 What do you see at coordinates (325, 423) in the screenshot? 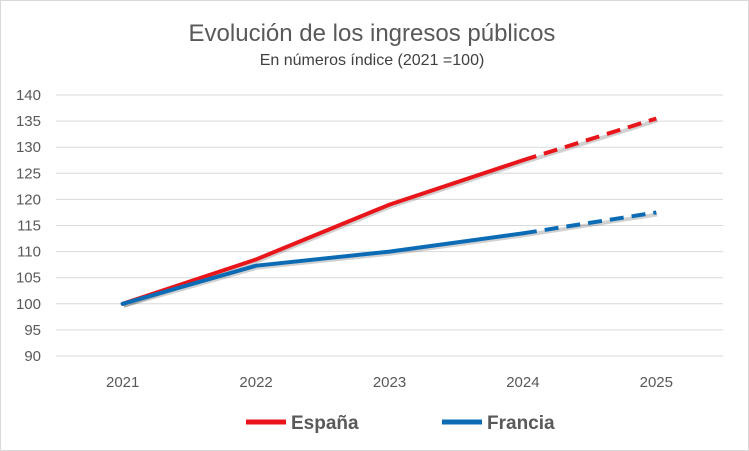
I see `legend-label: España` at bounding box center [325, 423].